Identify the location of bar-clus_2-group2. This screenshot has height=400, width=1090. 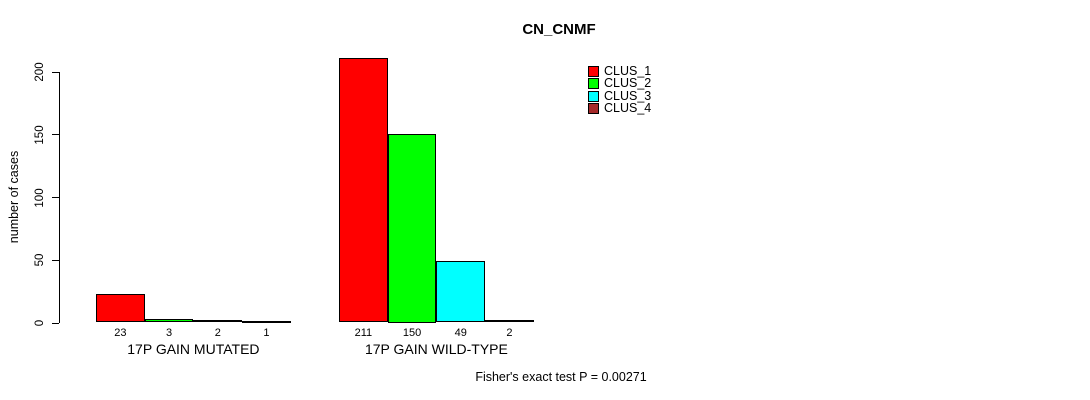
(412, 228).